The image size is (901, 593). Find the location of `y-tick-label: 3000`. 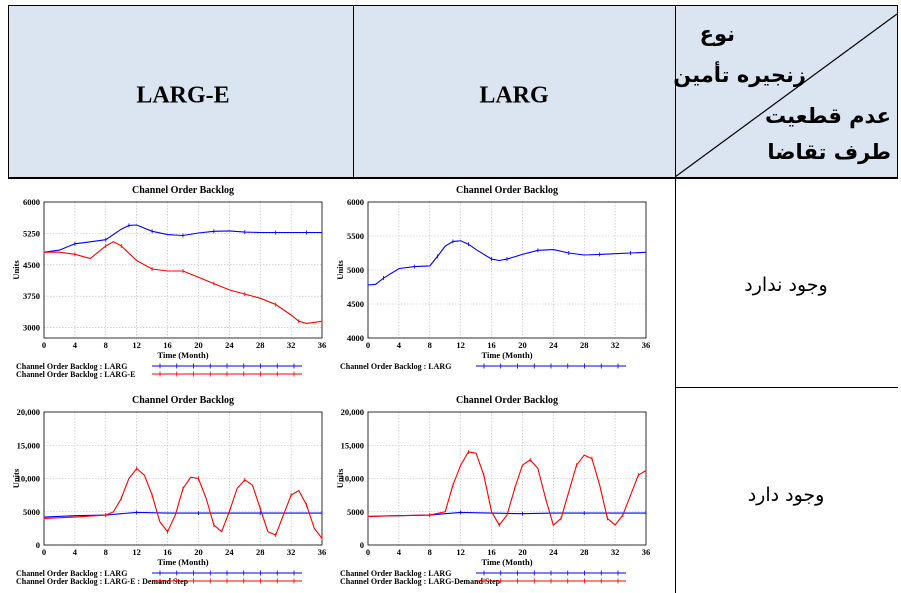

y-tick-label: 3000 is located at coordinates (31, 328).